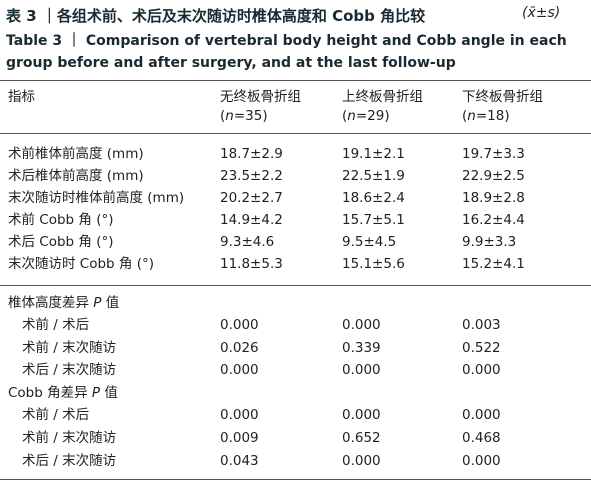 This screenshot has height=495, width=591. Describe the element at coordinates (251, 176) in the screenshot. I see `row-value: 23.5±2.2` at that location.